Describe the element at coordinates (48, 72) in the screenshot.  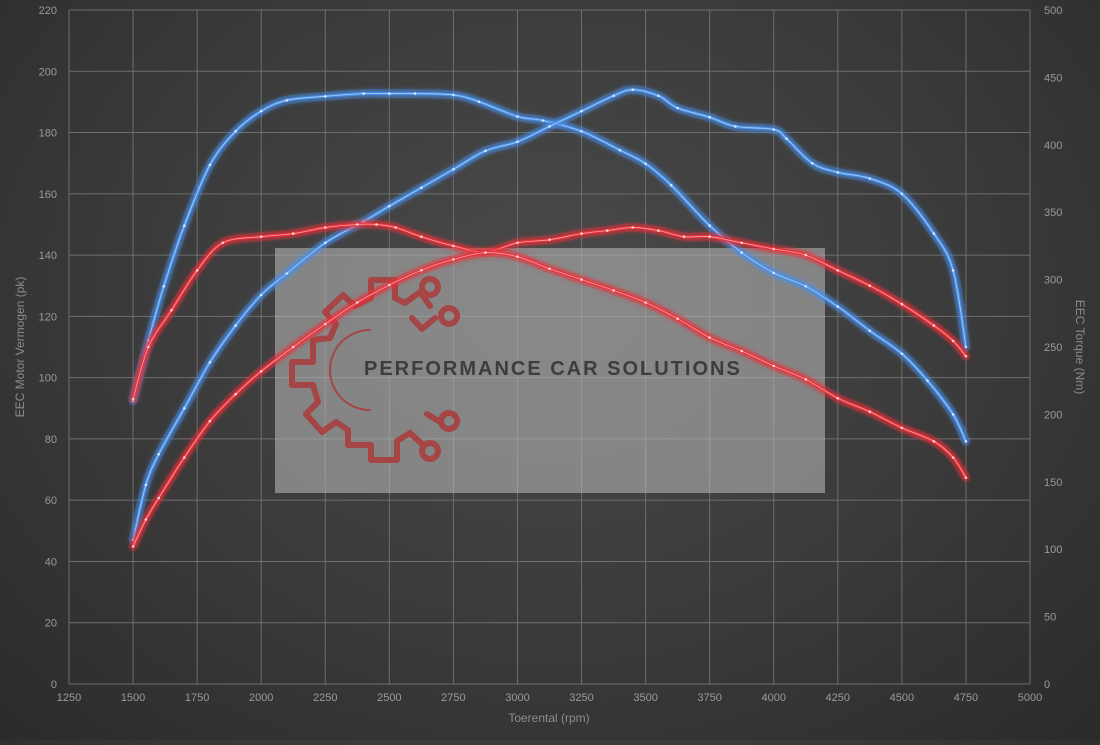
I see `y-left-tick-label: 200` at that location.